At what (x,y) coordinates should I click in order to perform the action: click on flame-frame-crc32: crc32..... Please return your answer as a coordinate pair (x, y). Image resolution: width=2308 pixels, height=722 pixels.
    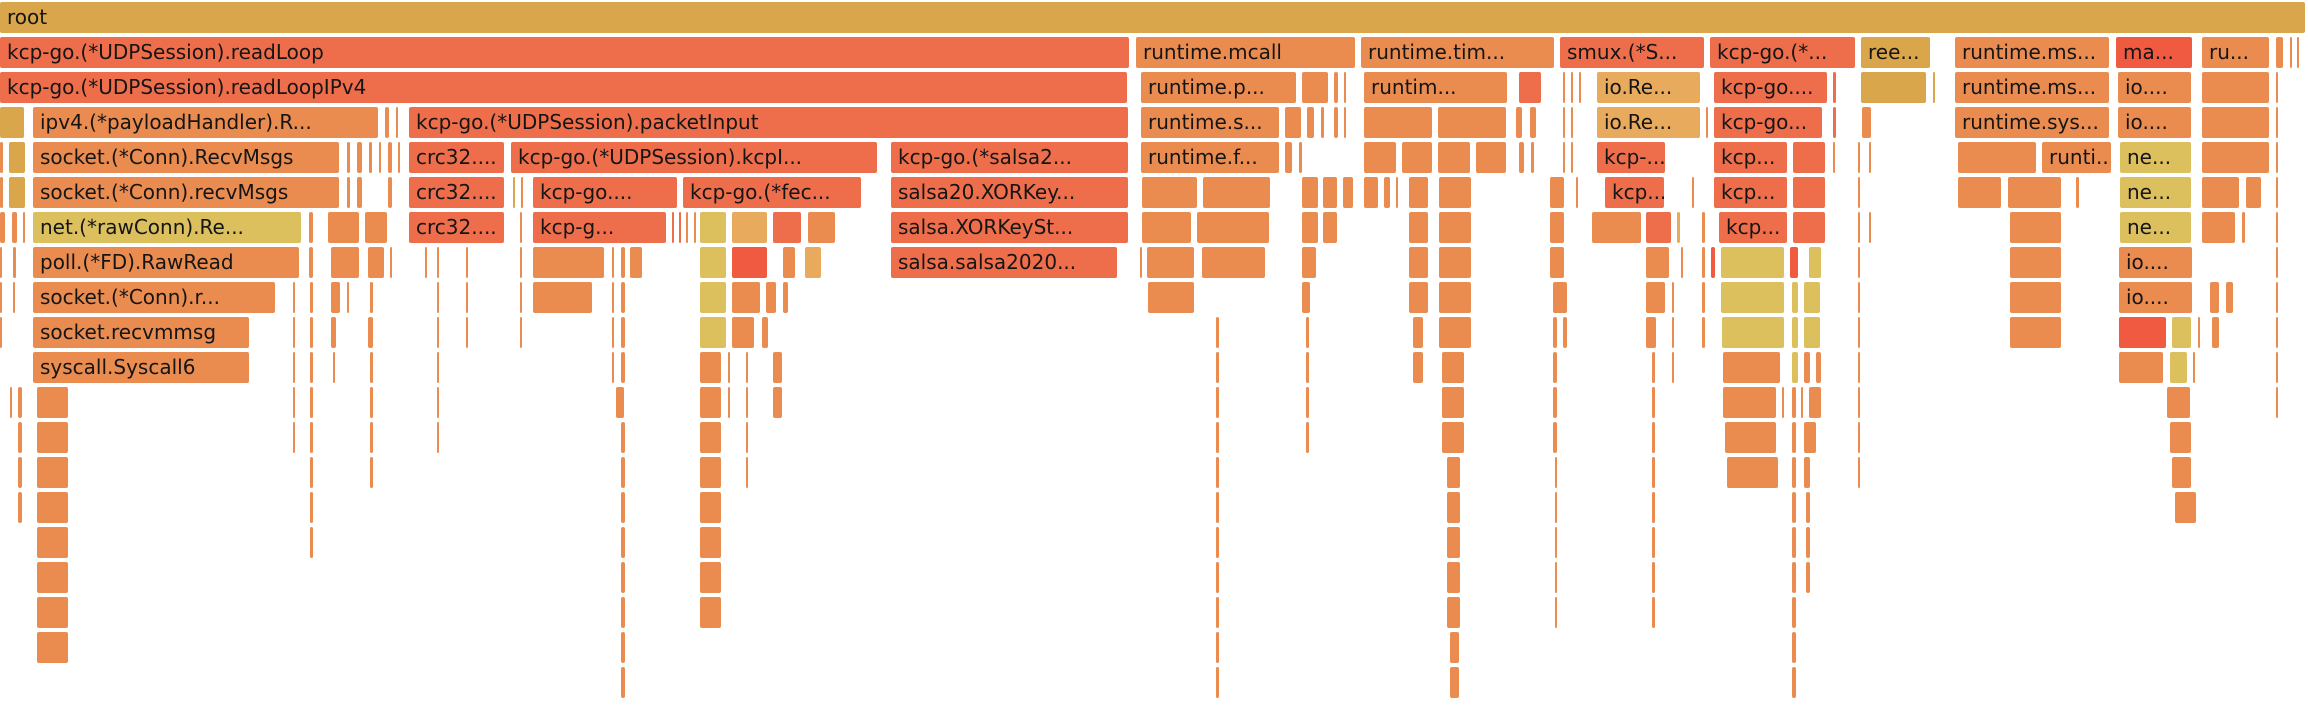
    Looking at the image, I should click on (456, 192).